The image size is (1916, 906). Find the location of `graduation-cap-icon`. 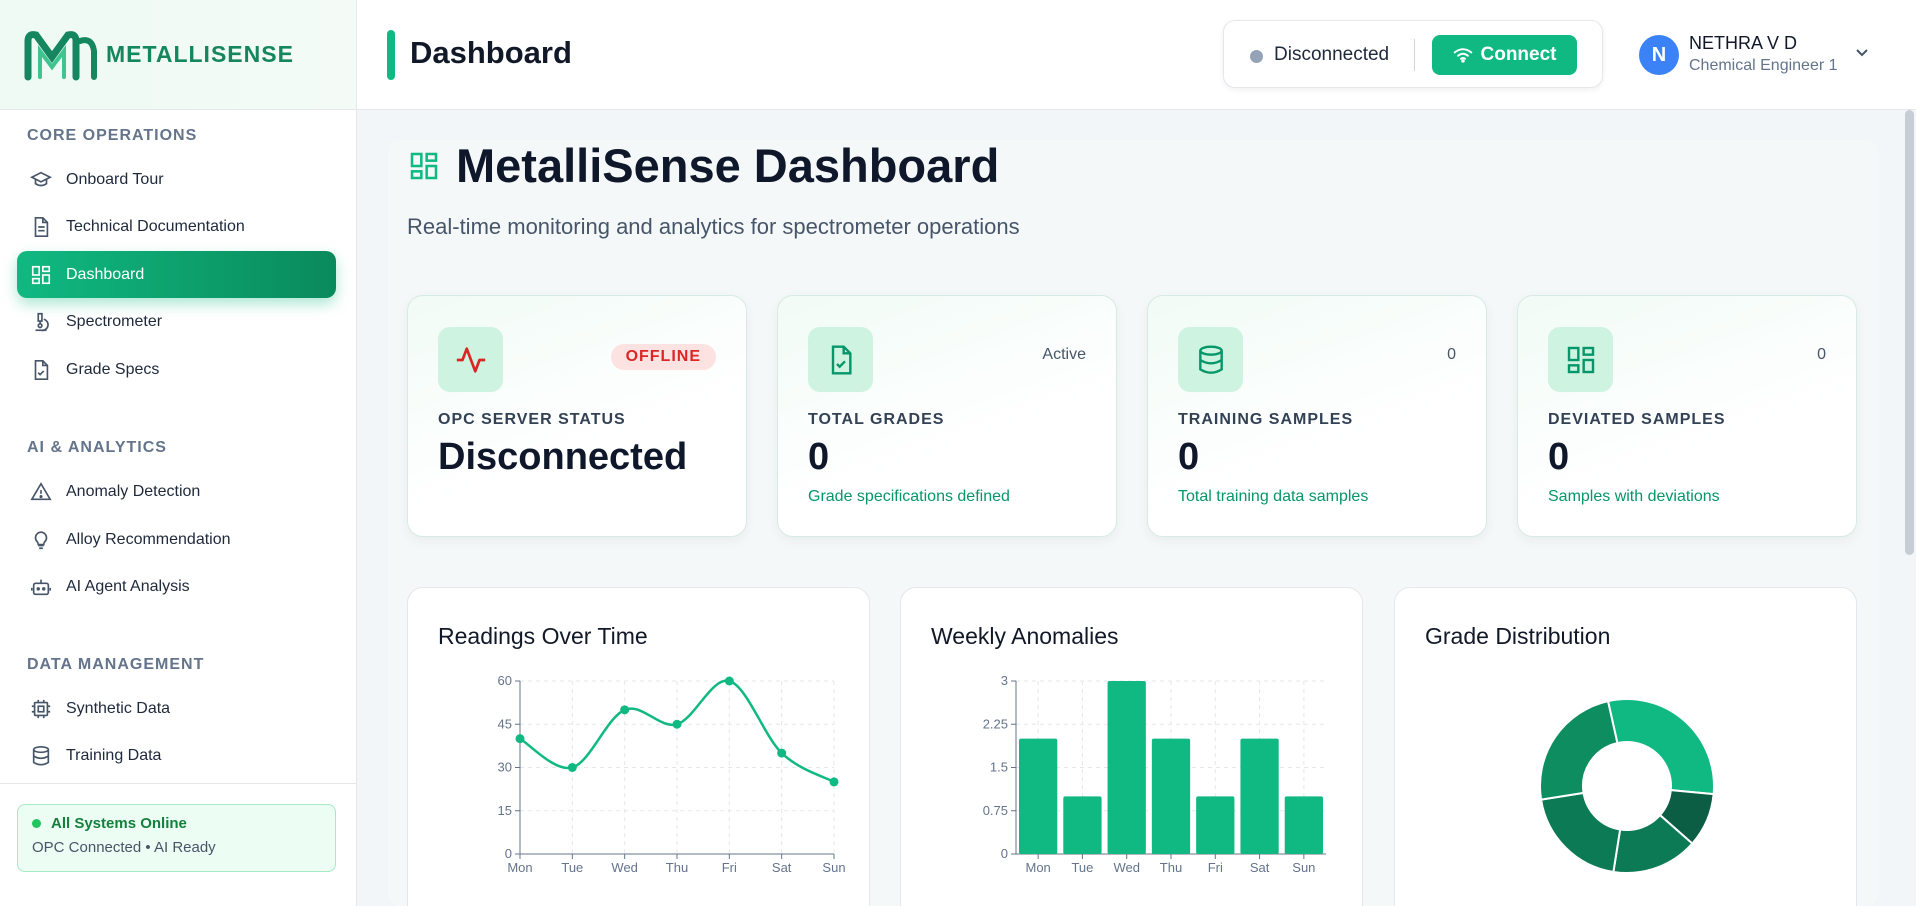

graduation-cap-icon is located at coordinates (41, 180).